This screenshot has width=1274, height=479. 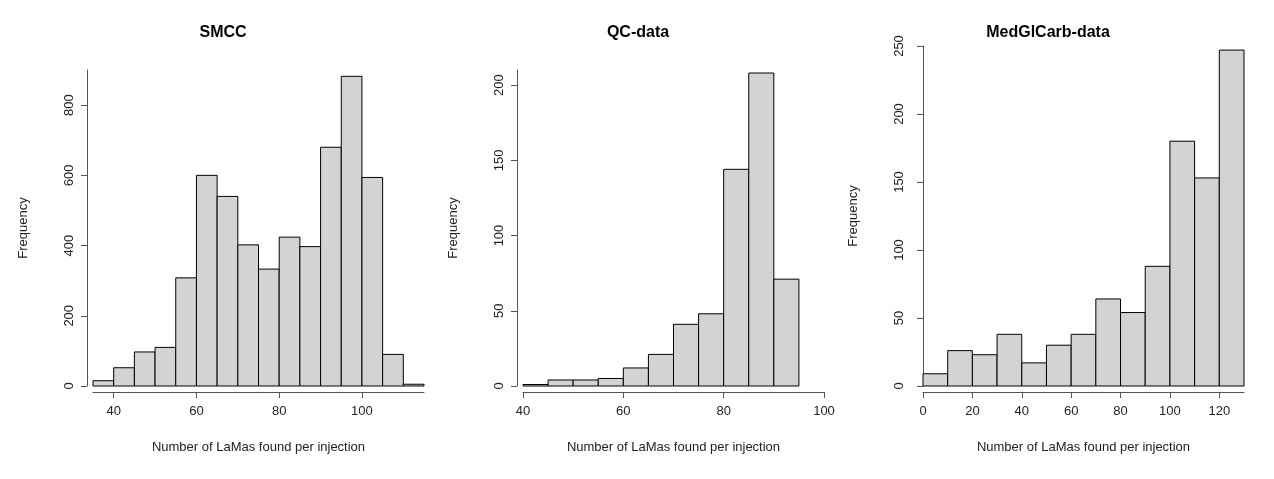 What do you see at coordinates (68, 175) in the screenshot?
I see `y-tick-label: 600` at bounding box center [68, 175].